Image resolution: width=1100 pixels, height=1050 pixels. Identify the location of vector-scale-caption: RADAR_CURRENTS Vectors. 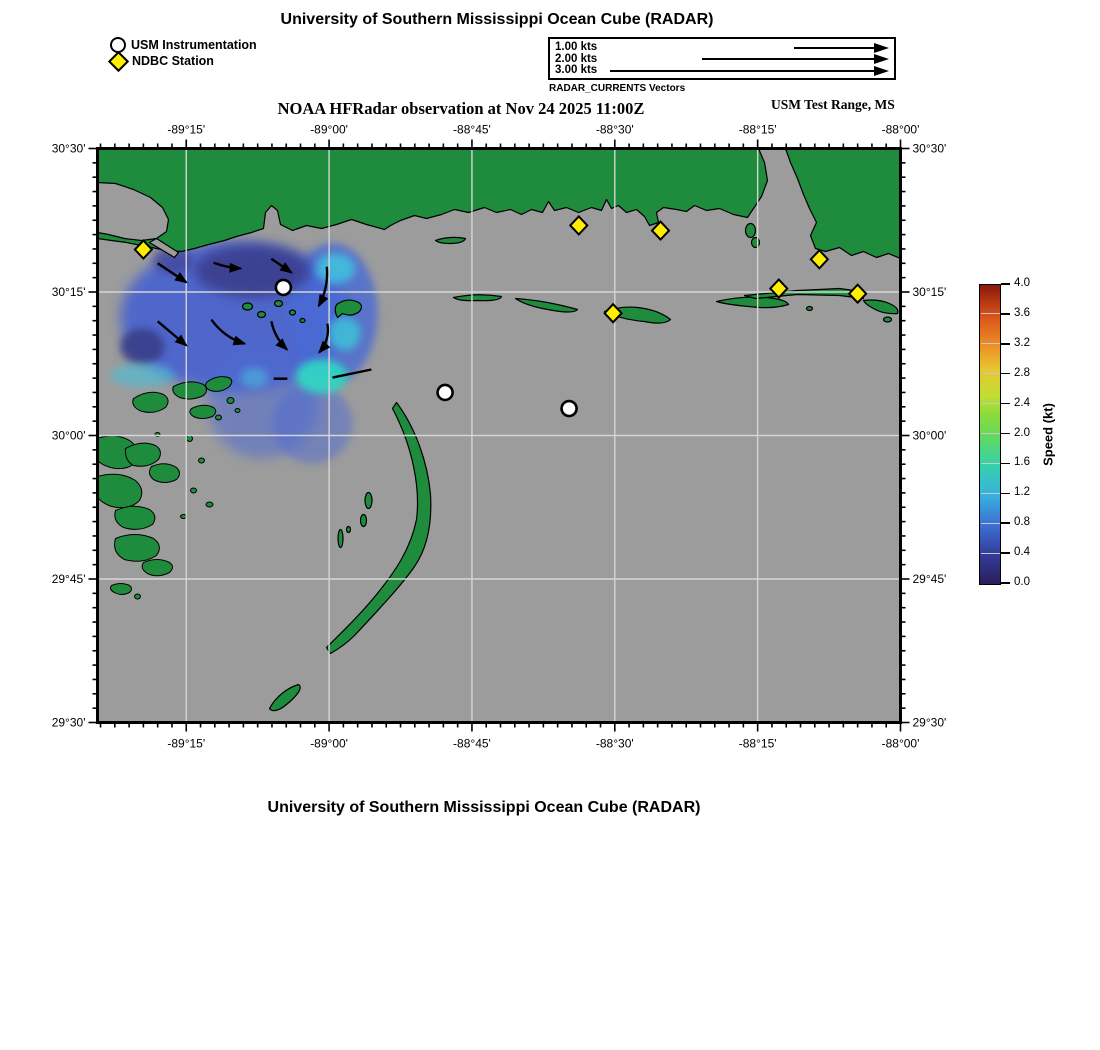
(617, 88).